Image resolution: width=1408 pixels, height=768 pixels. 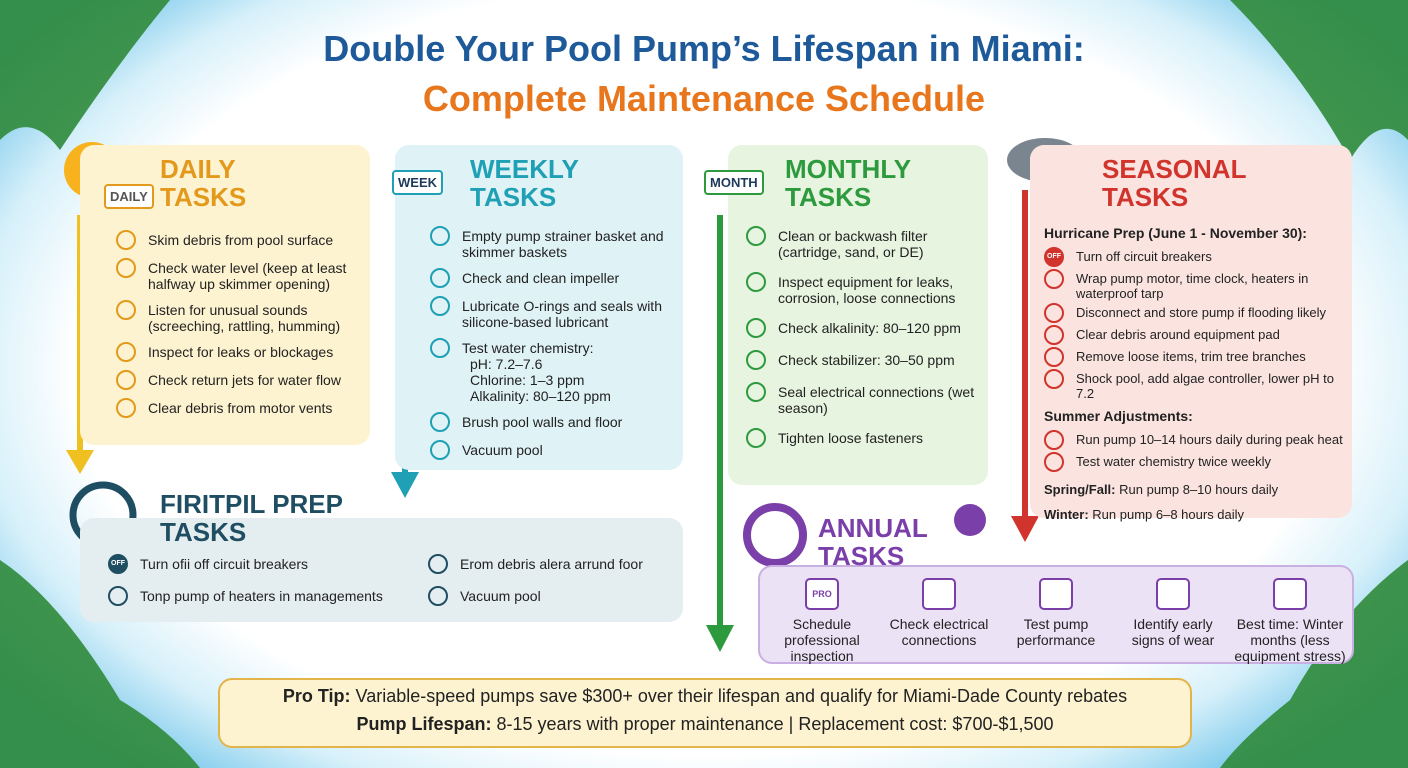 I want to click on task-body: Brush pool walls and floor, so click(x=542, y=422).